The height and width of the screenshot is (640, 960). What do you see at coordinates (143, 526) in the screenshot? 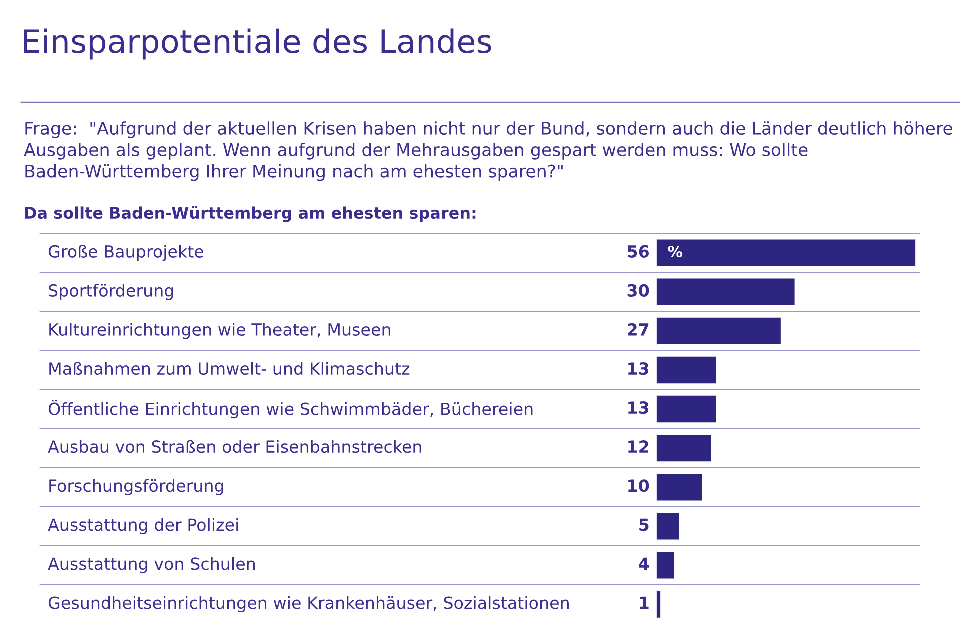
I see `y-tick-label: Ausstattung der Polizei` at bounding box center [143, 526].